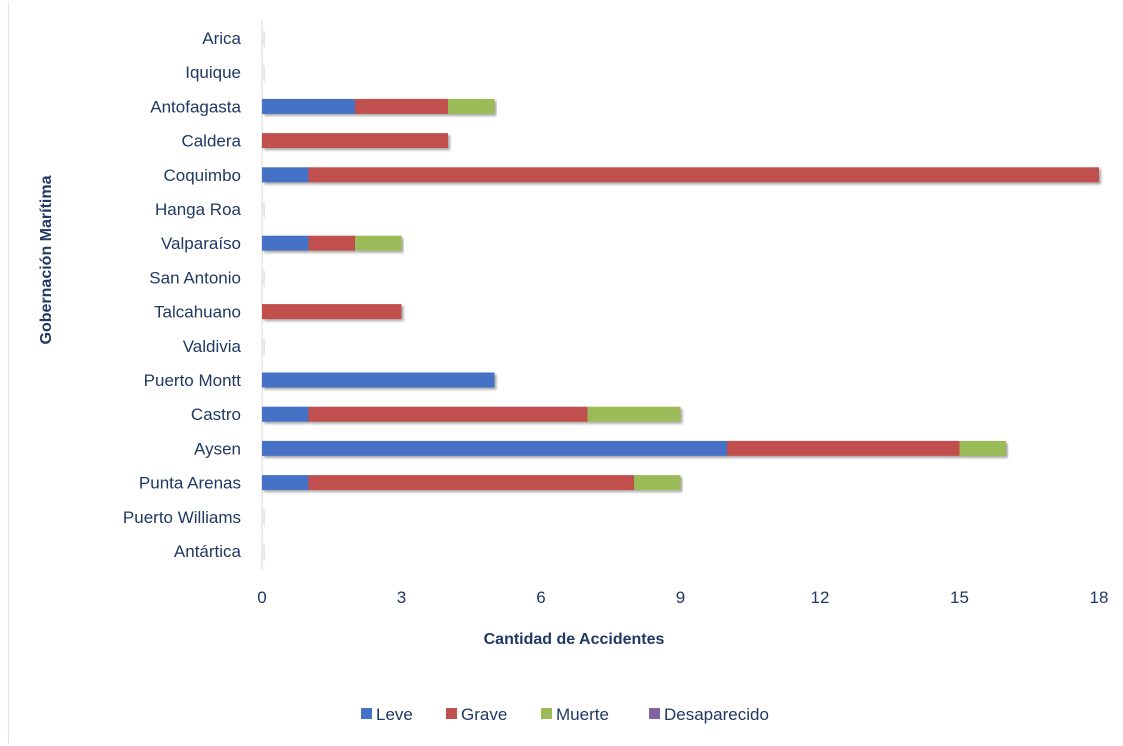 This screenshot has height=746, width=1123. What do you see at coordinates (366, 713) in the screenshot?
I see `legend-swatch-leve` at bounding box center [366, 713].